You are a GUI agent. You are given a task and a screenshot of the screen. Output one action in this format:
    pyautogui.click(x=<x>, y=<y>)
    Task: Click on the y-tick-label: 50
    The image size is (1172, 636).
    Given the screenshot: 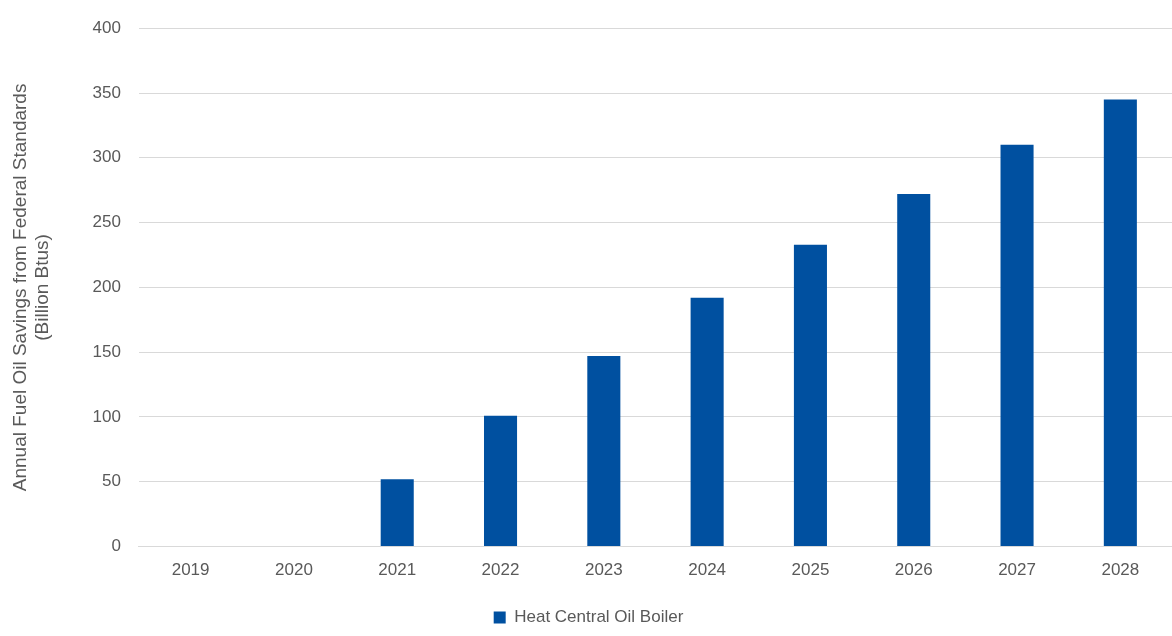 What is the action you would take?
    pyautogui.click(x=111, y=481)
    